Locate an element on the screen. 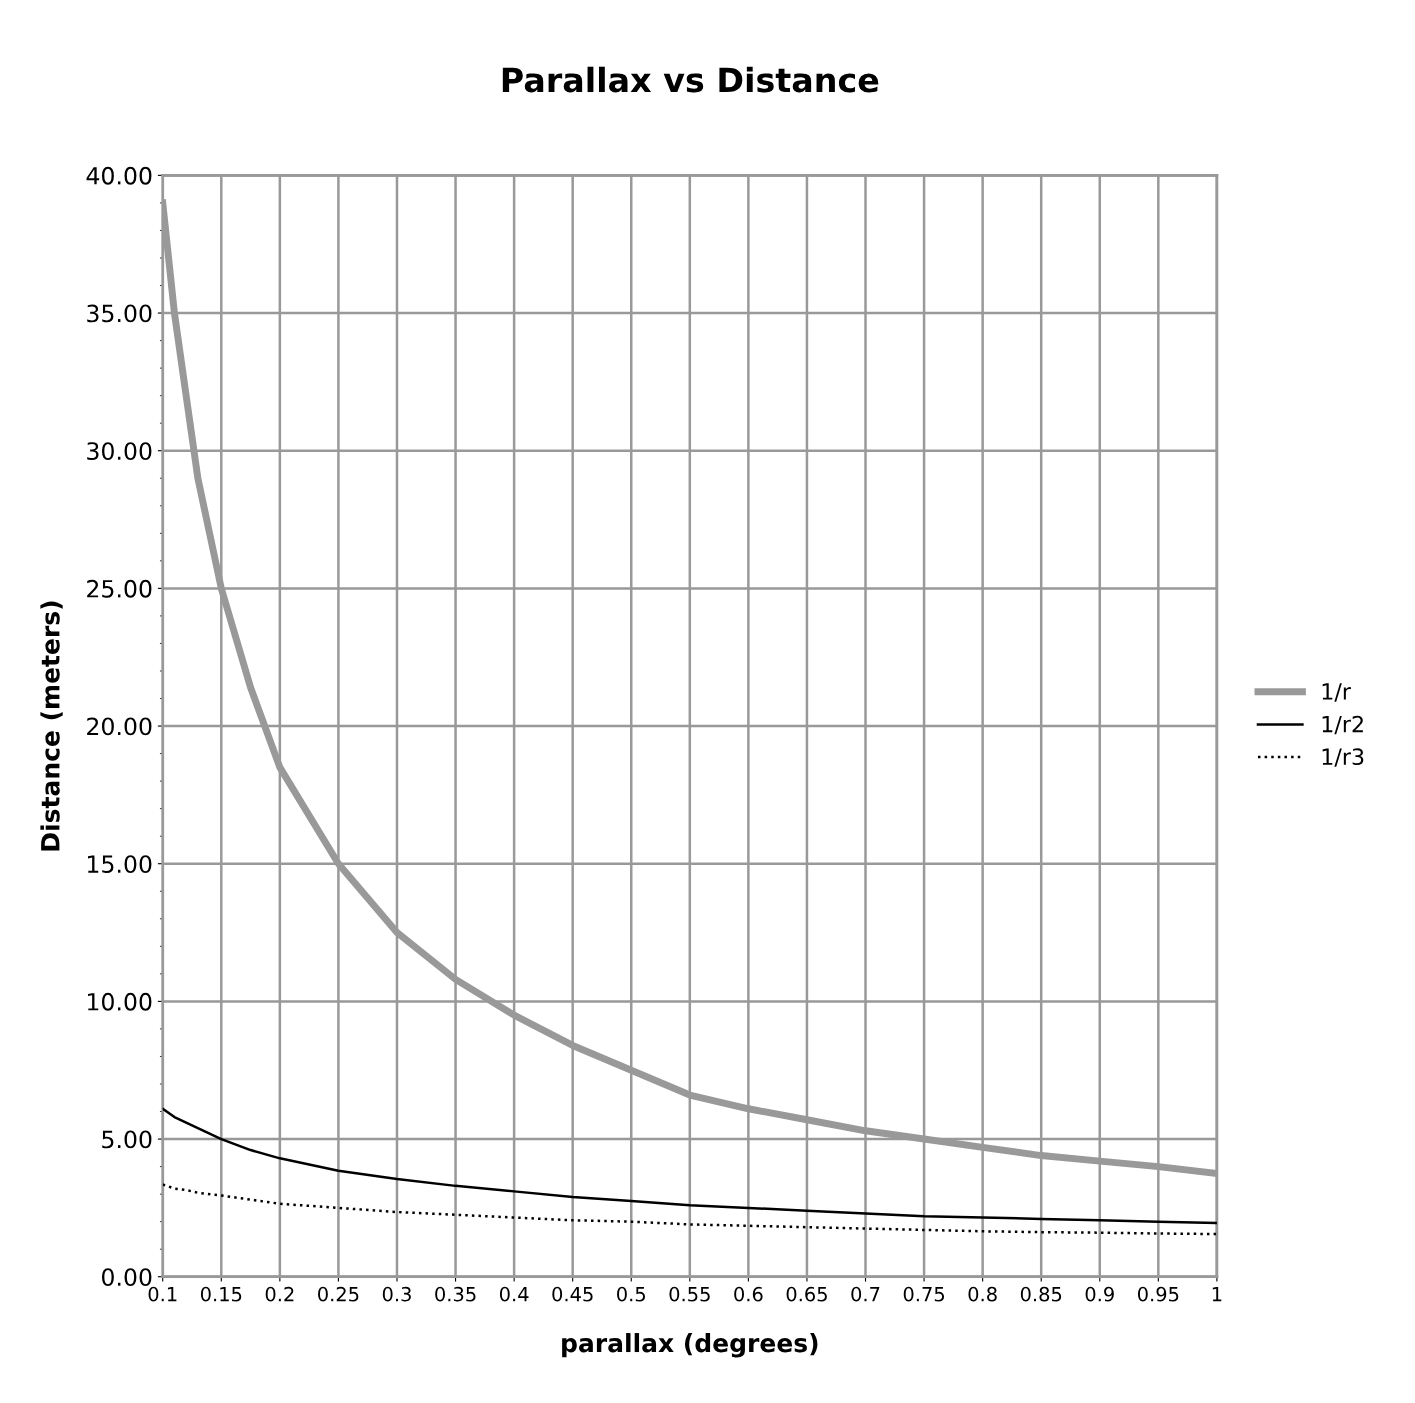  legend-label: 1/r is located at coordinates (1336, 692).